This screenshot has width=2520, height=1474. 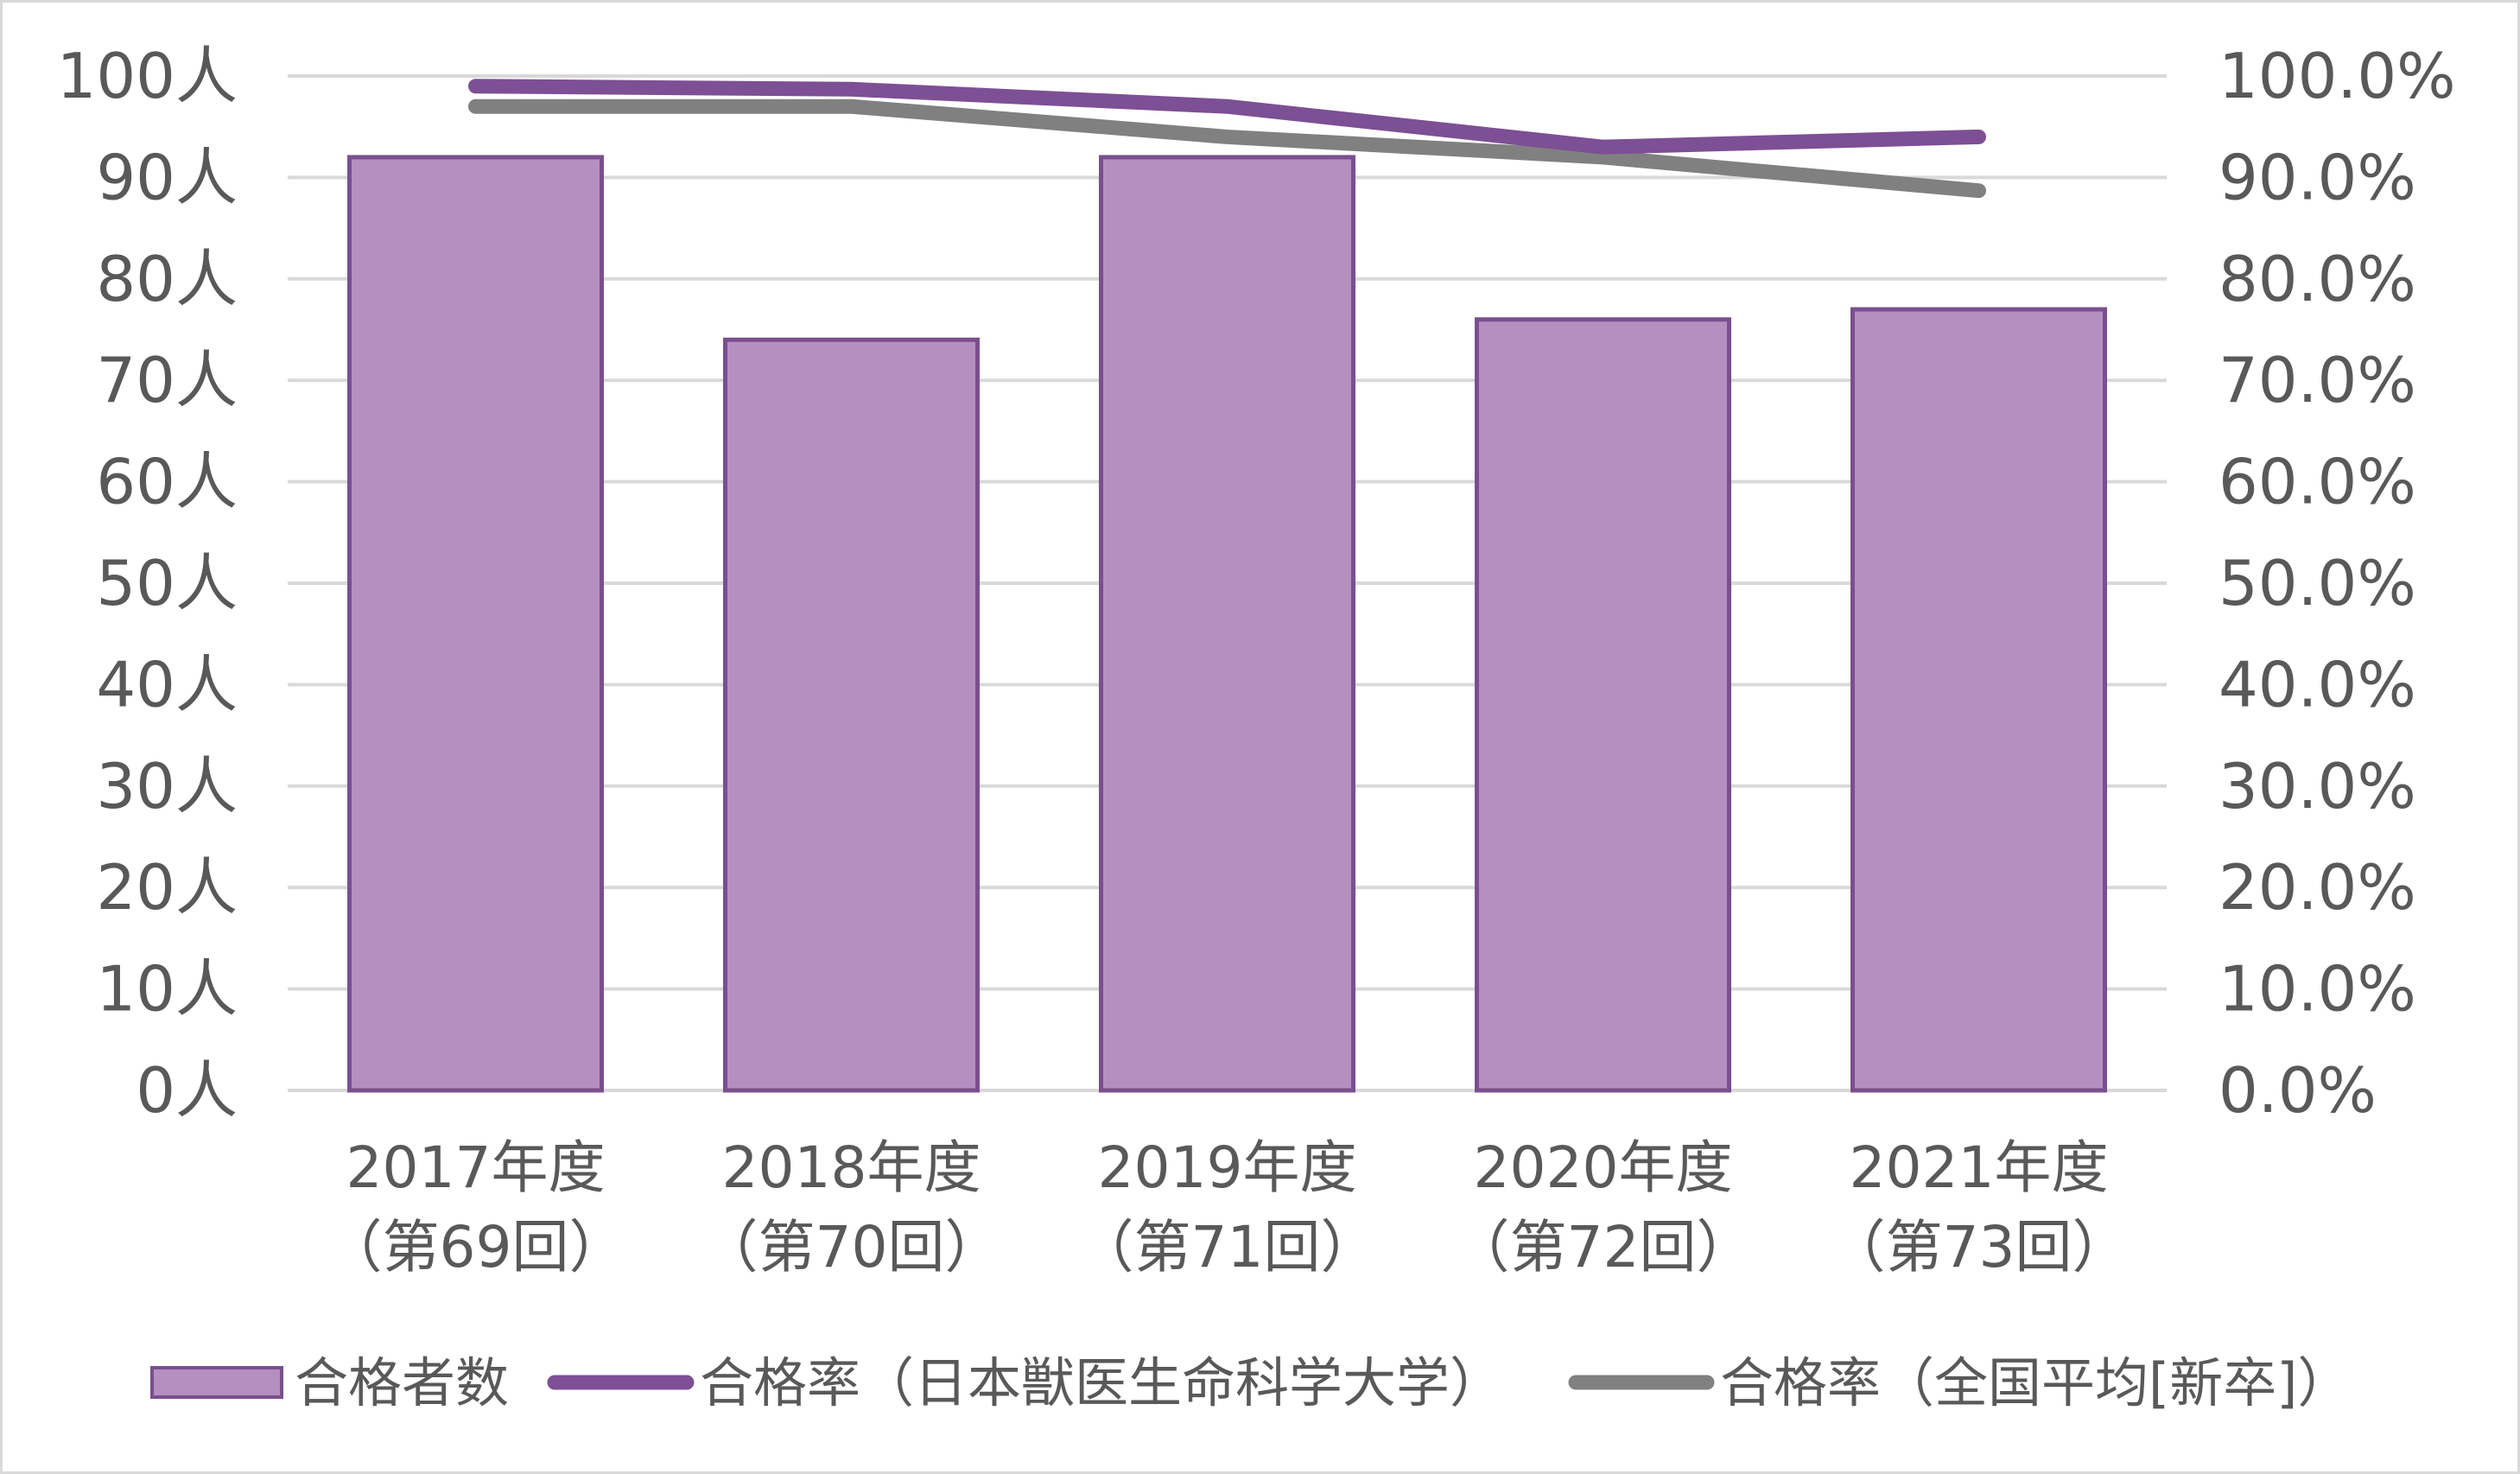 I want to click on legend: 合格者数 合格率（日本獣医生命科学大学） 合格率（全国平均[新卒]）, so click(x=1251, y=1382).